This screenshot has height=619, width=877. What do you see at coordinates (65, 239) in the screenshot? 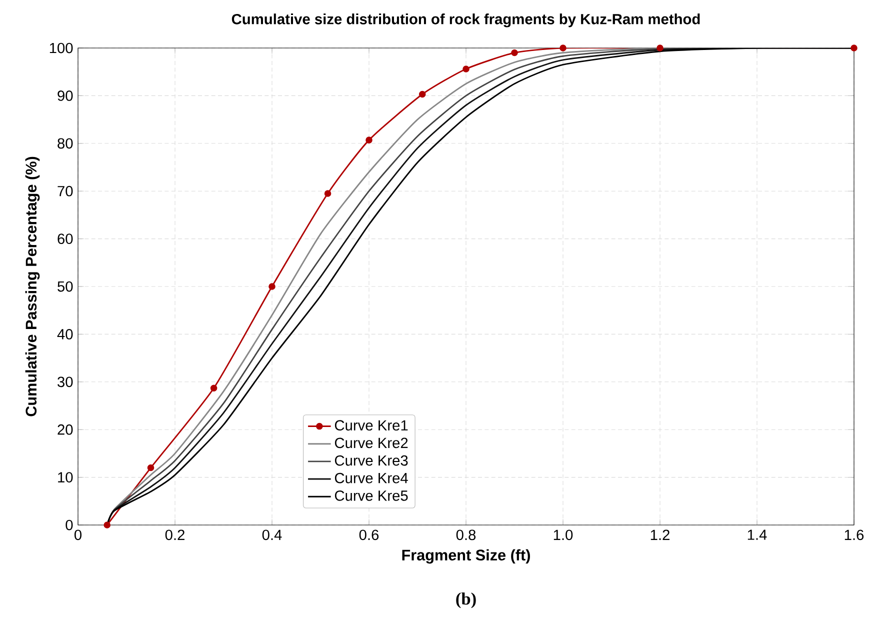
I see `y-tick-label: 60` at bounding box center [65, 239].